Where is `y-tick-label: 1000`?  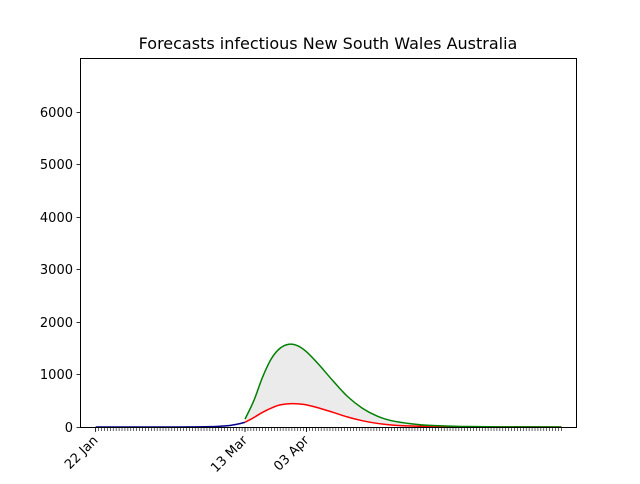 y-tick-label: 1000 is located at coordinates (56, 375).